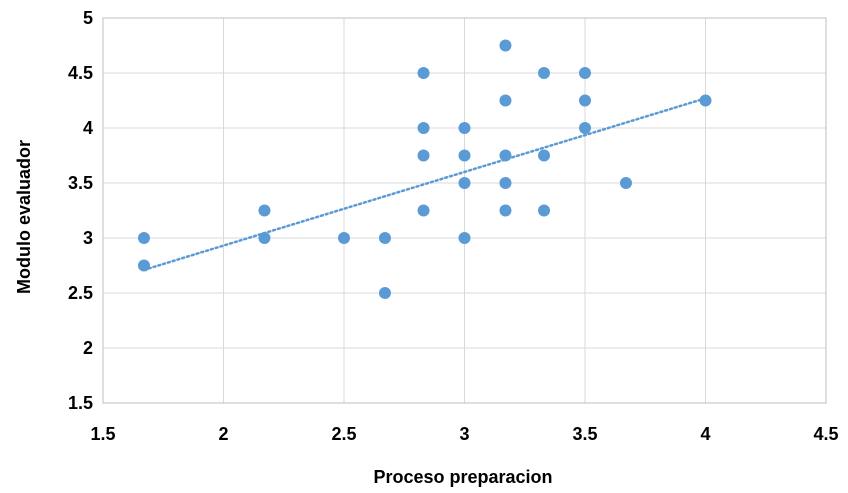  I want to click on y-tick-label: 4.5, so click(80, 73).